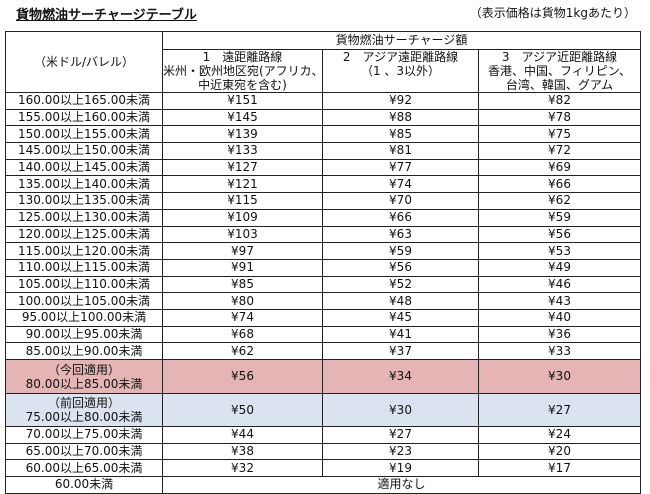  Describe the element at coordinates (242, 217) in the screenshot. I see `surcharge-value: ¥109` at that location.